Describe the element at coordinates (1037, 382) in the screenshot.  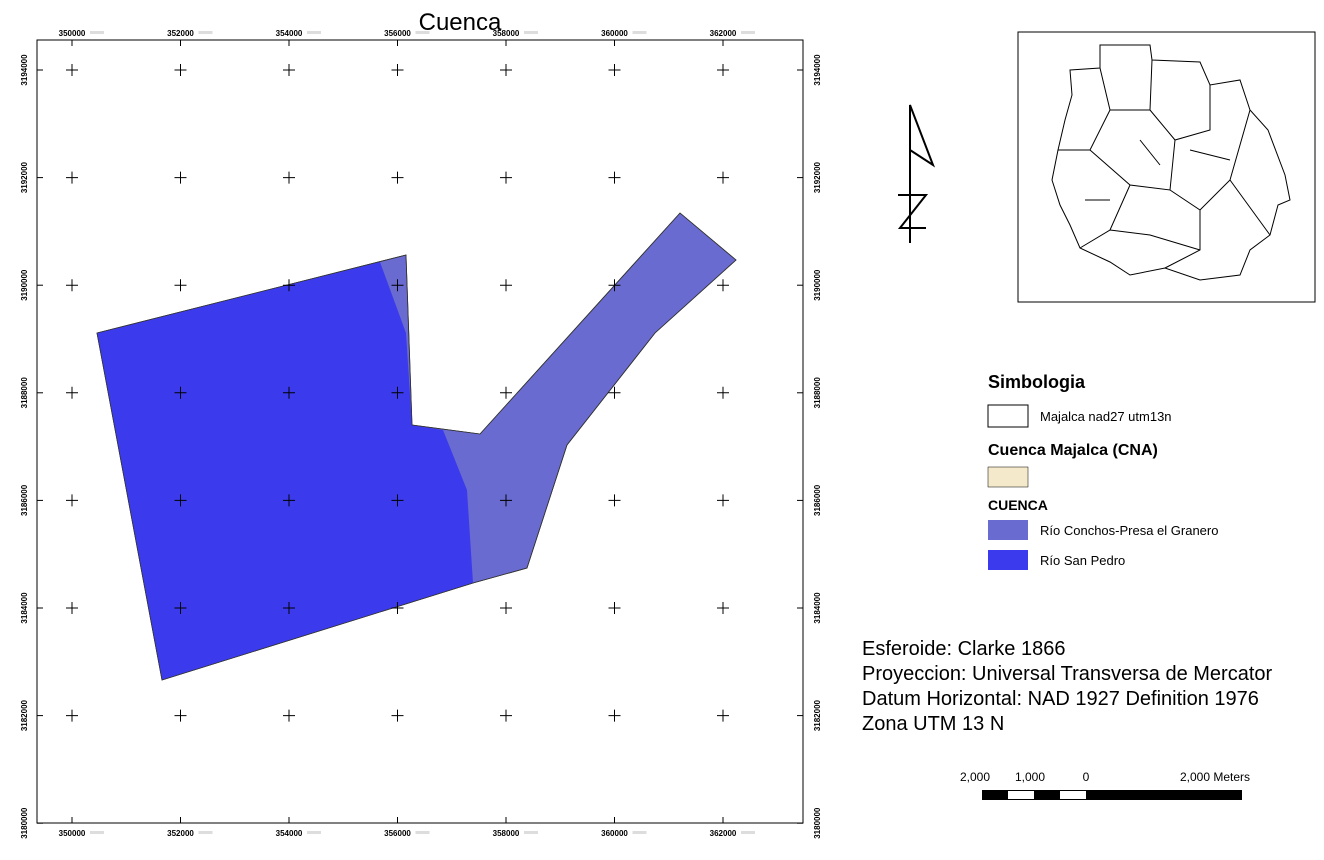
I see `legend-title: Simbologia` at that location.